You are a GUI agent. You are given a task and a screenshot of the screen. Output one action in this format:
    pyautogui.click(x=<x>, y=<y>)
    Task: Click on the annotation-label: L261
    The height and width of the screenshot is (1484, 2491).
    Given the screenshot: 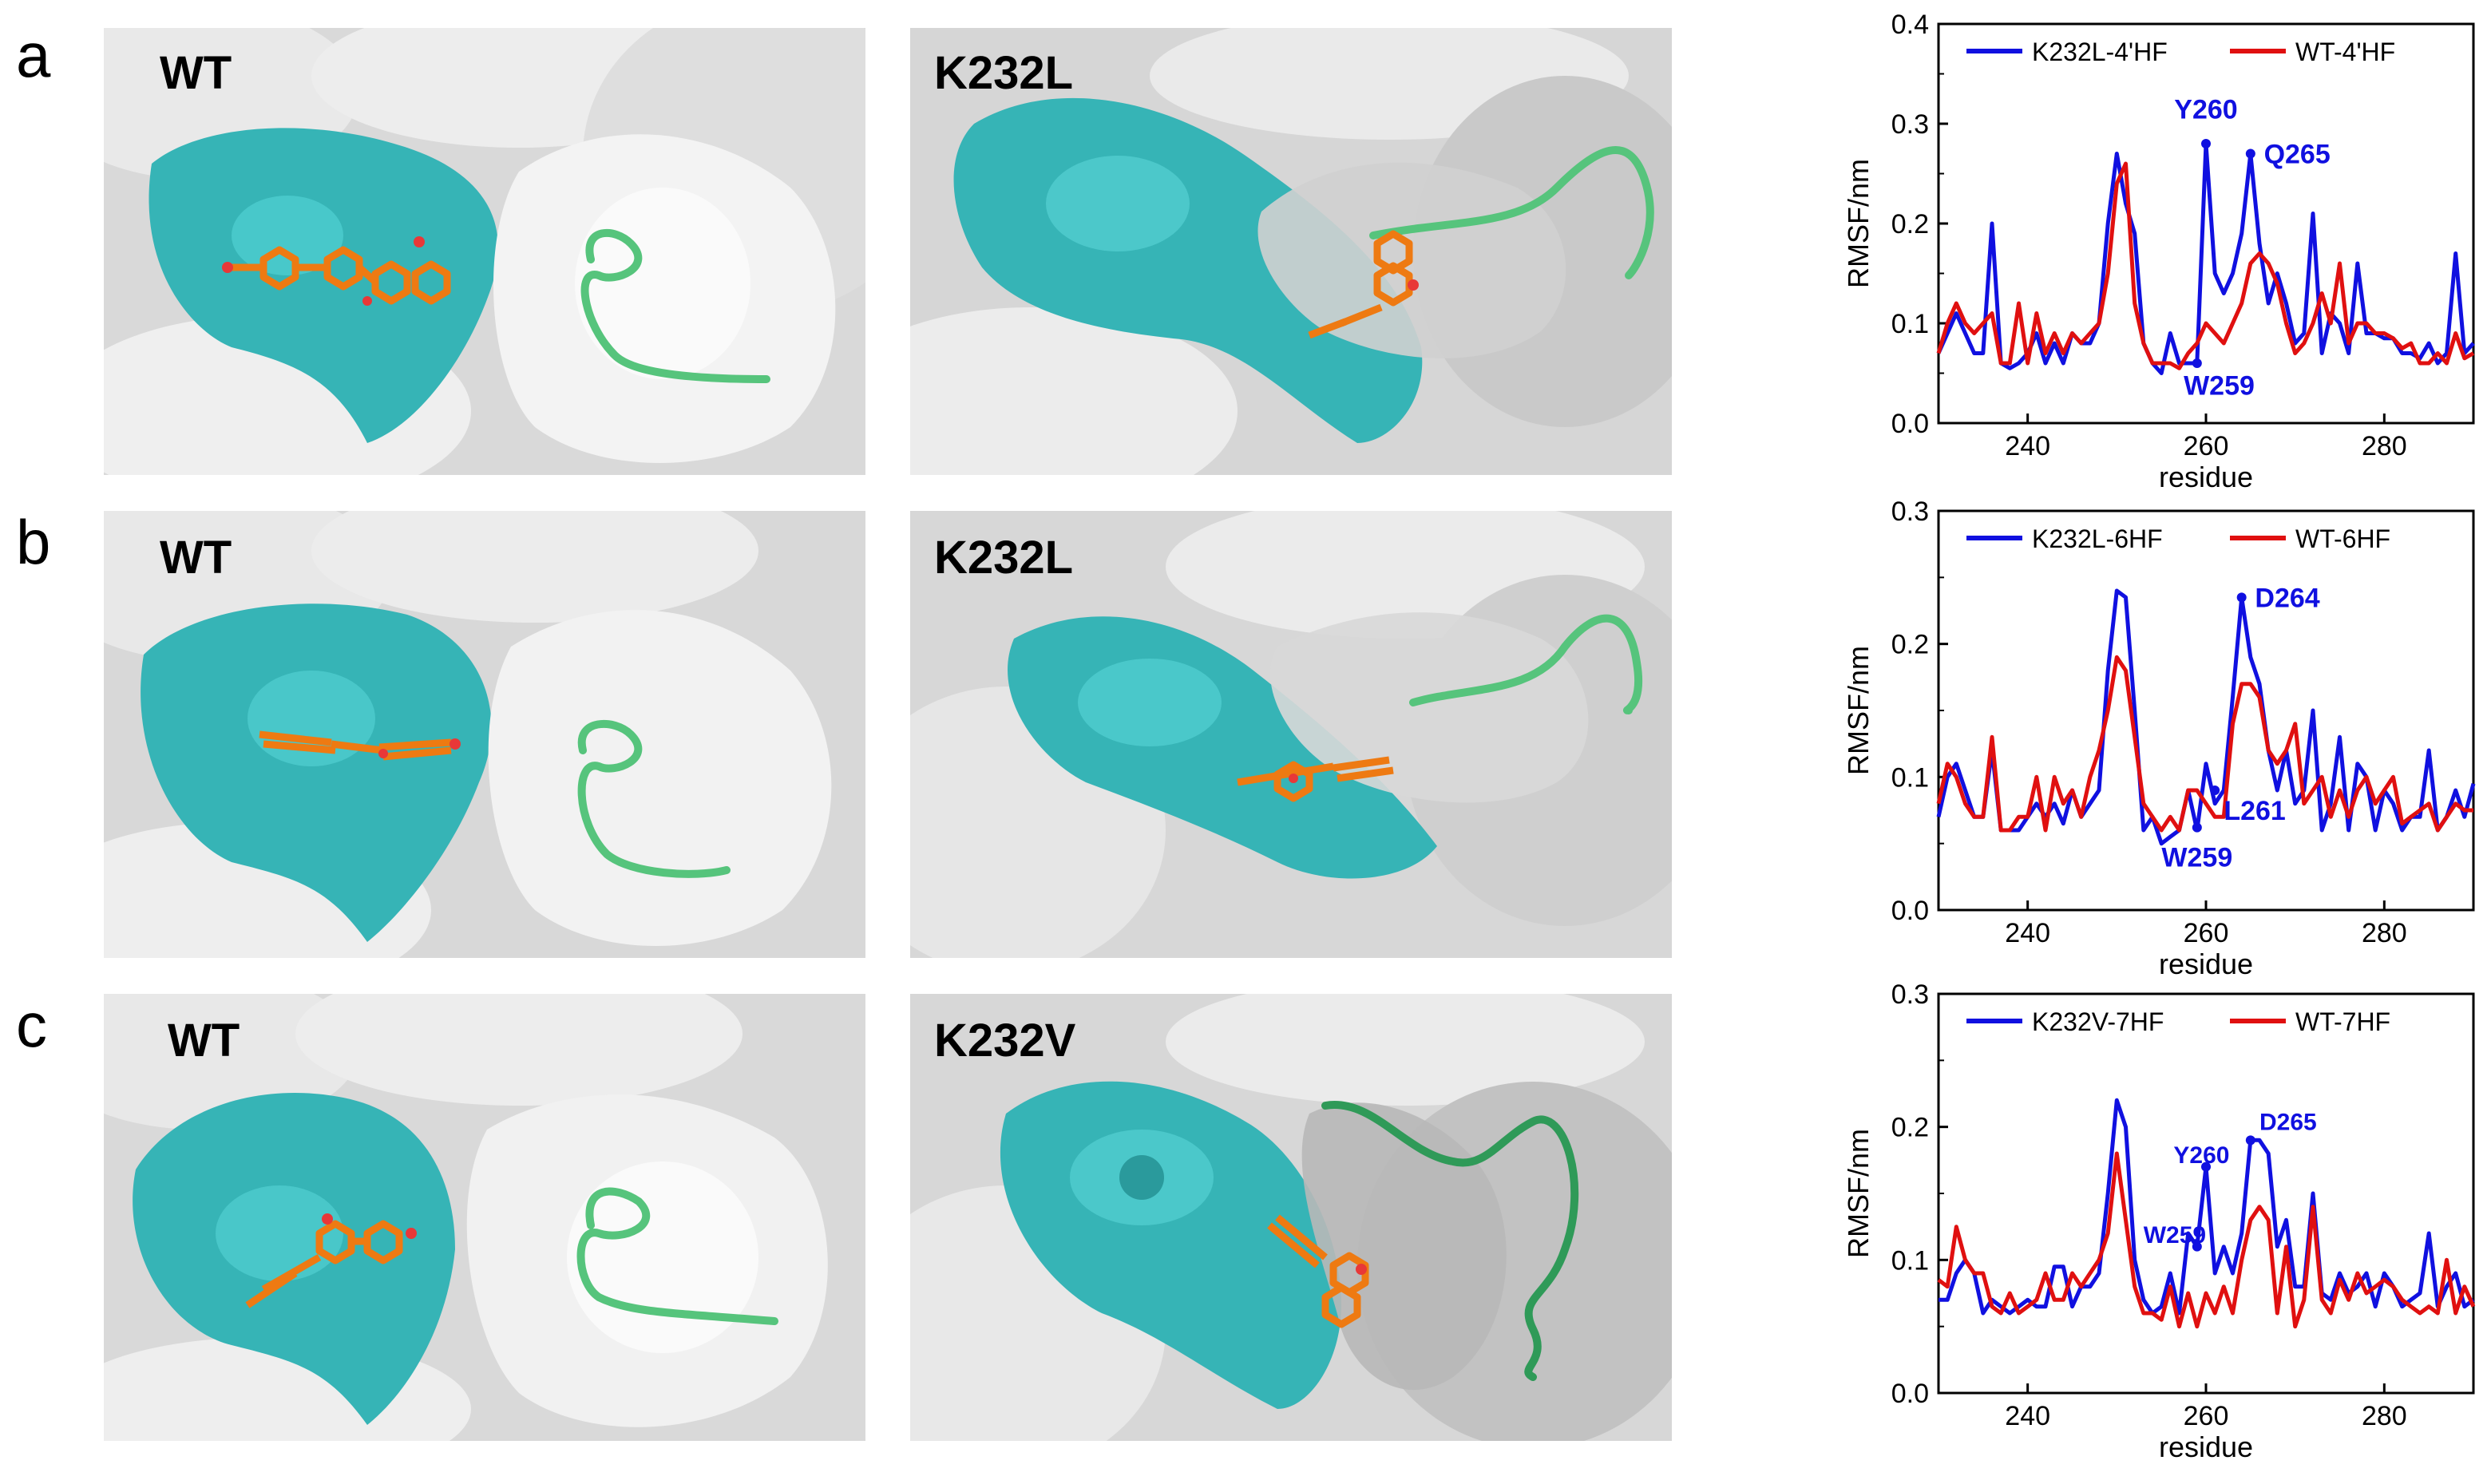 What is the action you would take?
    pyautogui.click(x=2255, y=811)
    